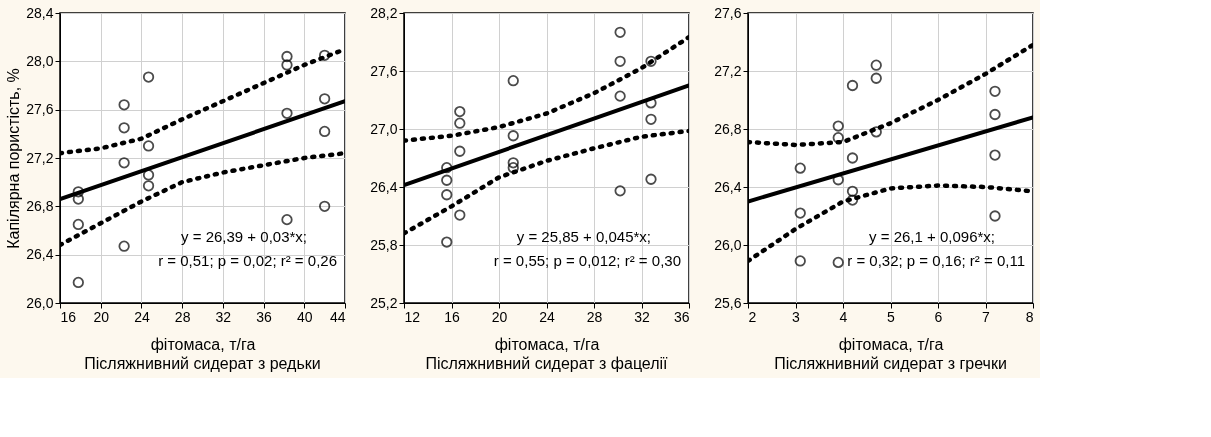 This screenshot has height=437, width=1211. What do you see at coordinates (587, 260) in the screenshot?
I see `annotation: r = 0,55; p = 0,012; r² = 0,30` at bounding box center [587, 260].